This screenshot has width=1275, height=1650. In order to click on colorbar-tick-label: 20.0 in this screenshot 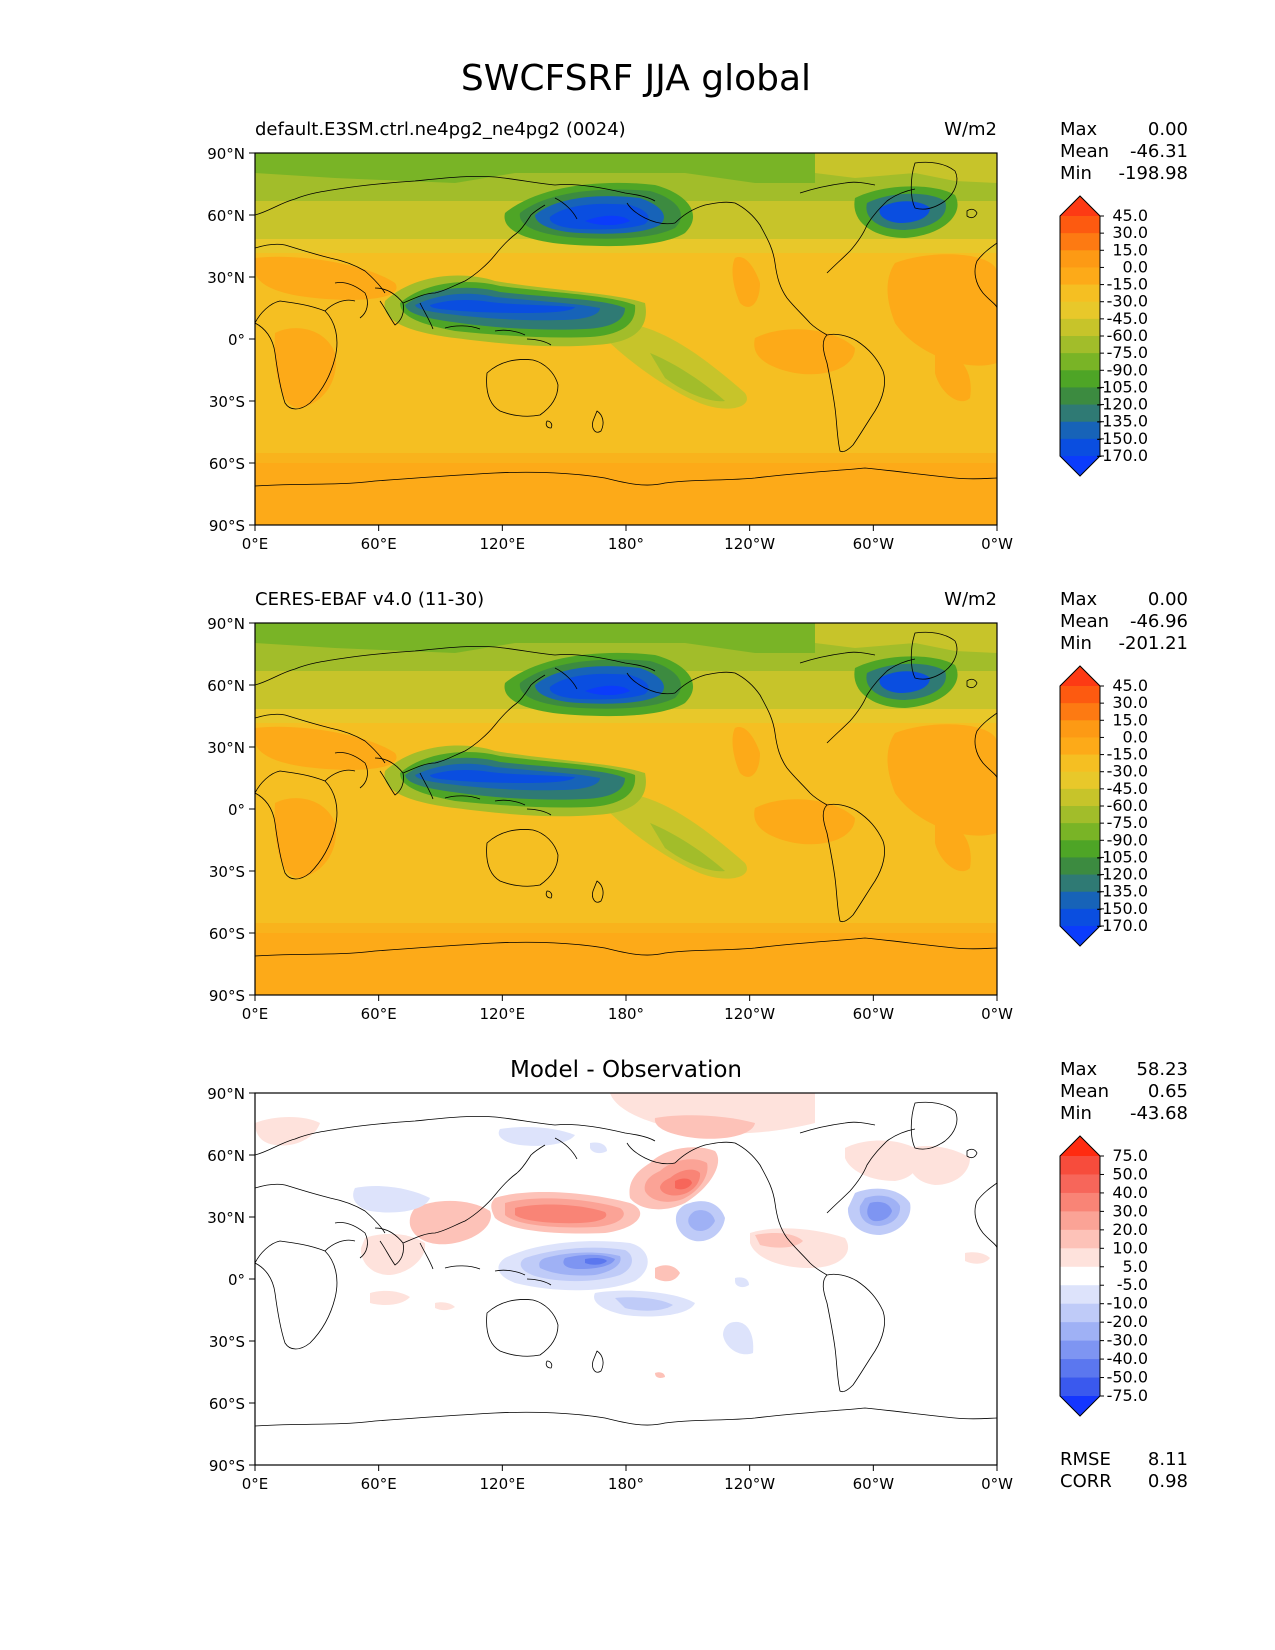, I will do `click(1130, 1229)`.